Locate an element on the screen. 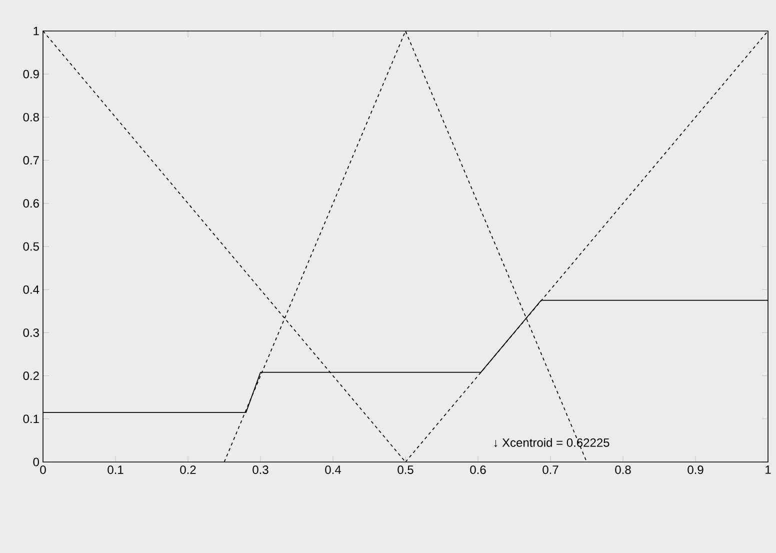 The image size is (776, 553). y-tick-label: 0.3 is located at coordinates (31, 332).